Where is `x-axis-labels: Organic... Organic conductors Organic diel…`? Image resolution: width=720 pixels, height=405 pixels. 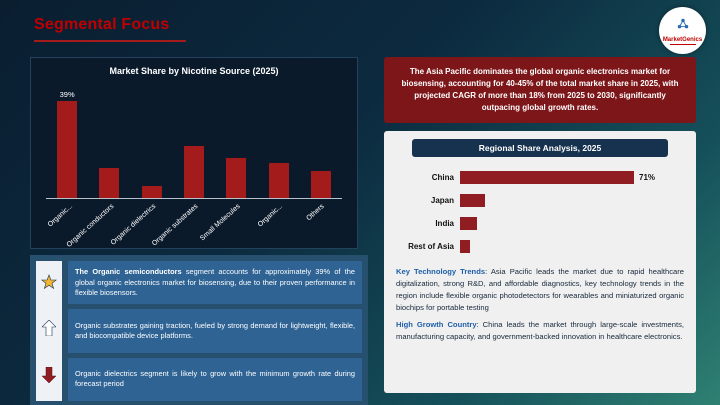
x-axis-labels: Organic... Organic conductors Organic diel… is located at coordinates (194, 228).